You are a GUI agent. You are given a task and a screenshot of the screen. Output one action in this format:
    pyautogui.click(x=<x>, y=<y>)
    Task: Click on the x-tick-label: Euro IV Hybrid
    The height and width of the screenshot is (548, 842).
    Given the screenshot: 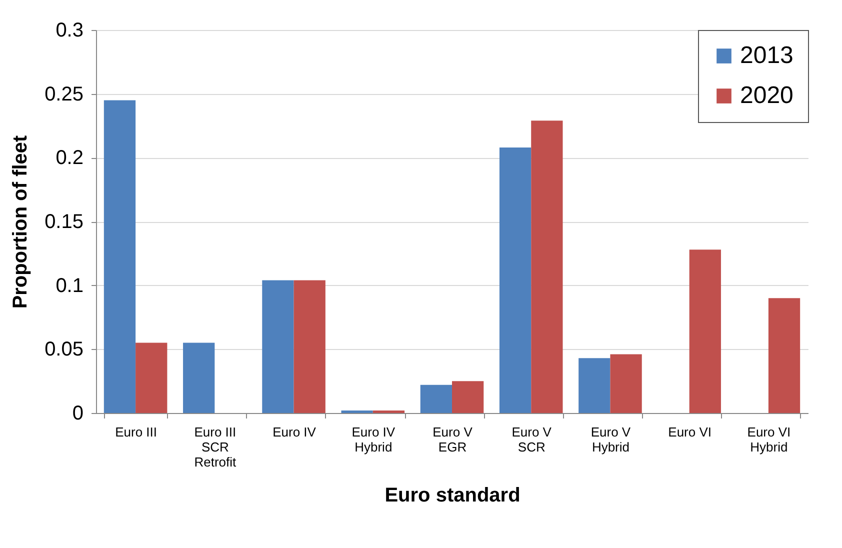 What is the action you would take?
    pyautogui.click(x=374, y=439)
    